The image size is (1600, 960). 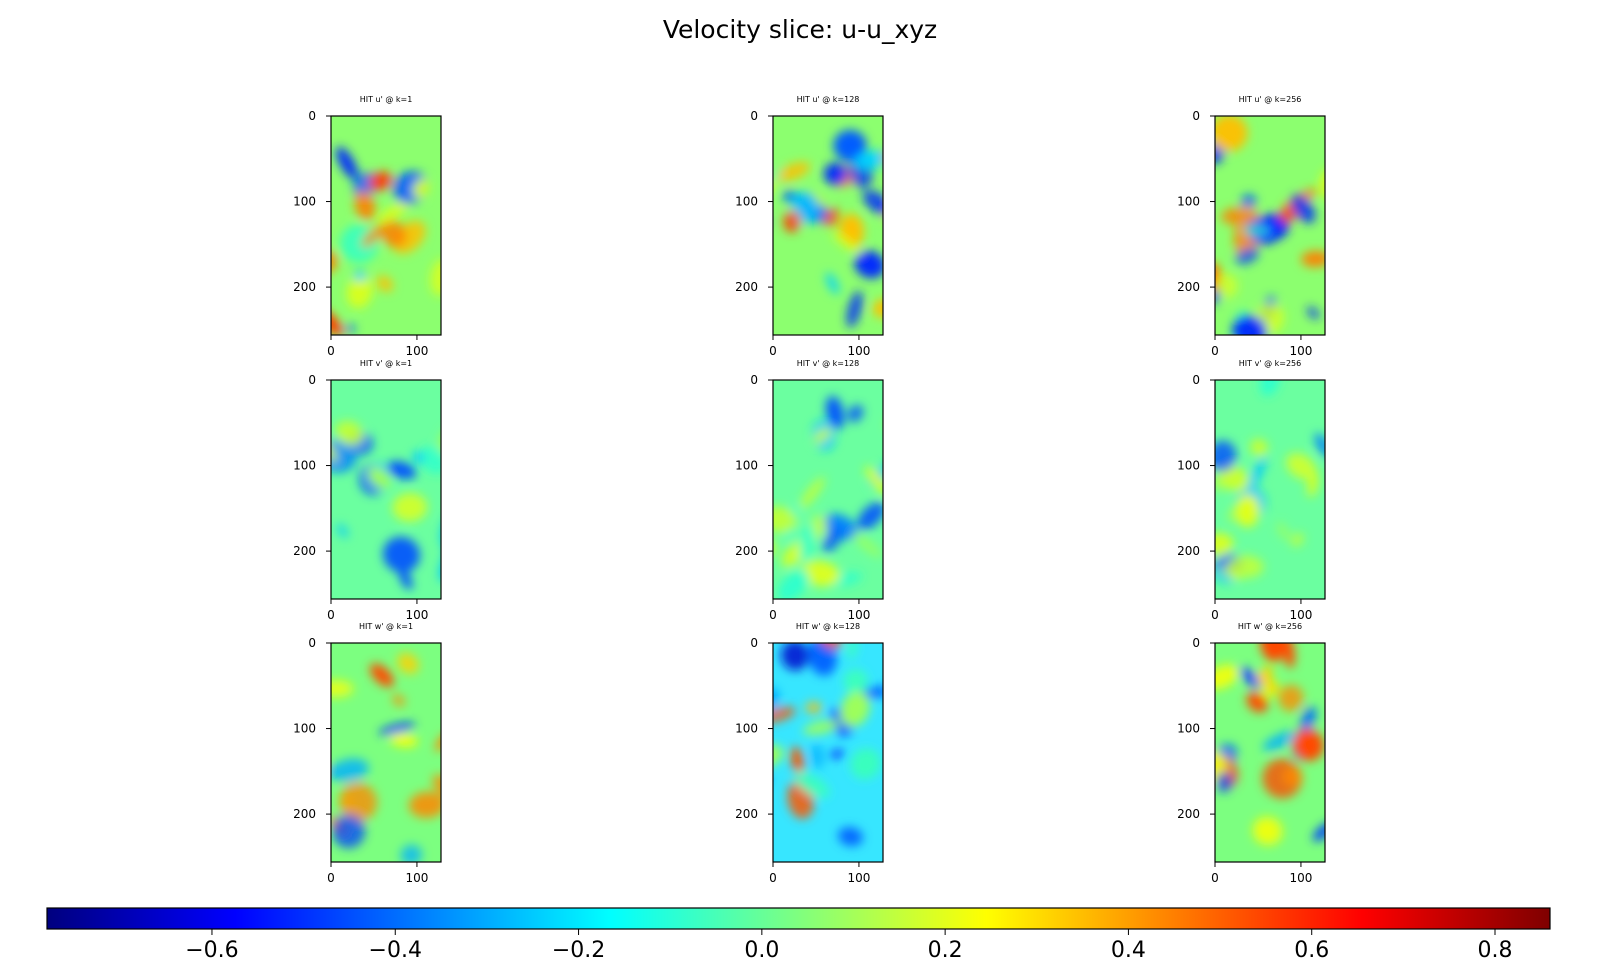 I want to click on panel-title: HIT v' @ k=1, so click(x=386, y=363).